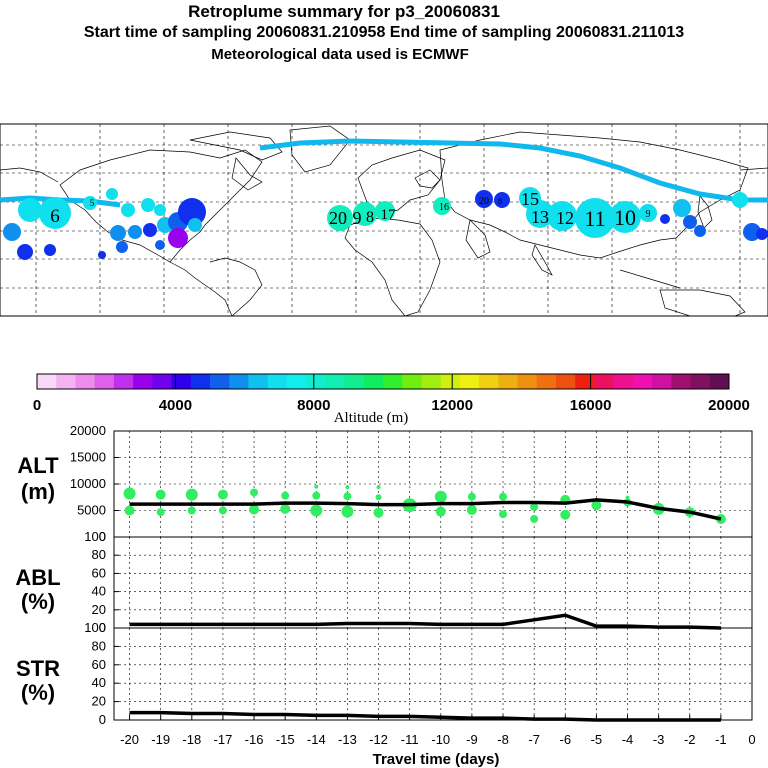 The image size is (768, 768). I want to click on panel-label: ALT, so click(38, 465).